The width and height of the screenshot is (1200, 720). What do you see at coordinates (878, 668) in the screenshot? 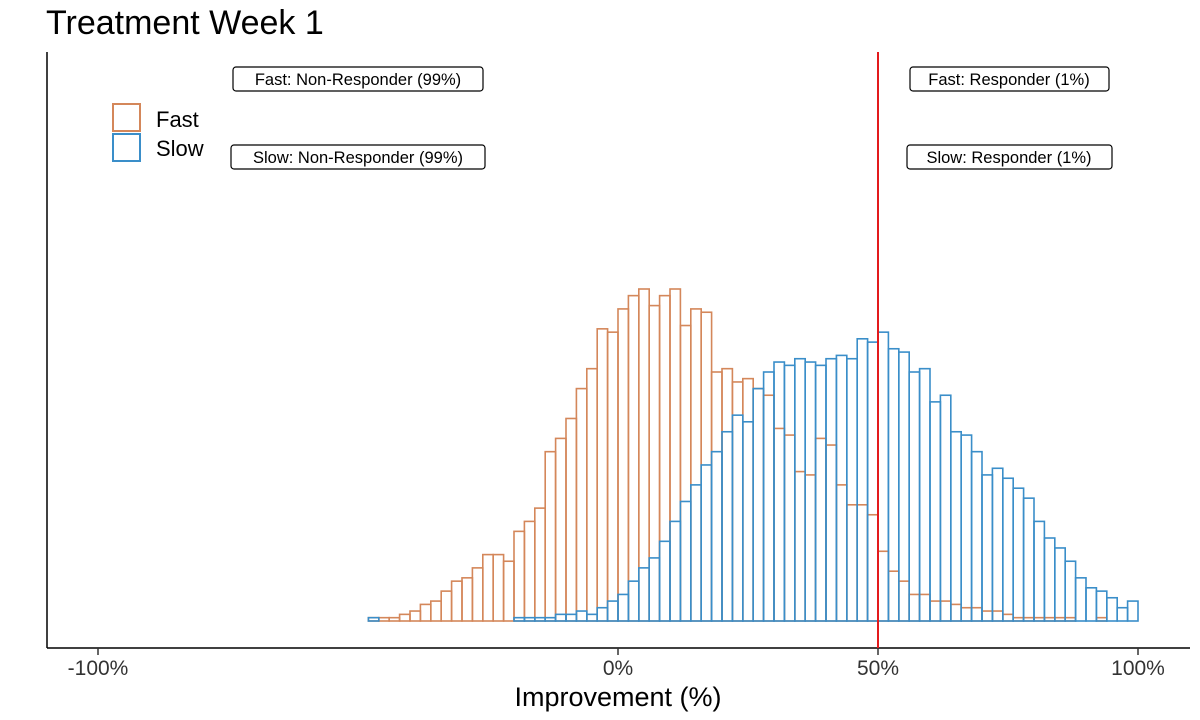
I see `x-tick-label: 50%` at bounding box center [878, 668].